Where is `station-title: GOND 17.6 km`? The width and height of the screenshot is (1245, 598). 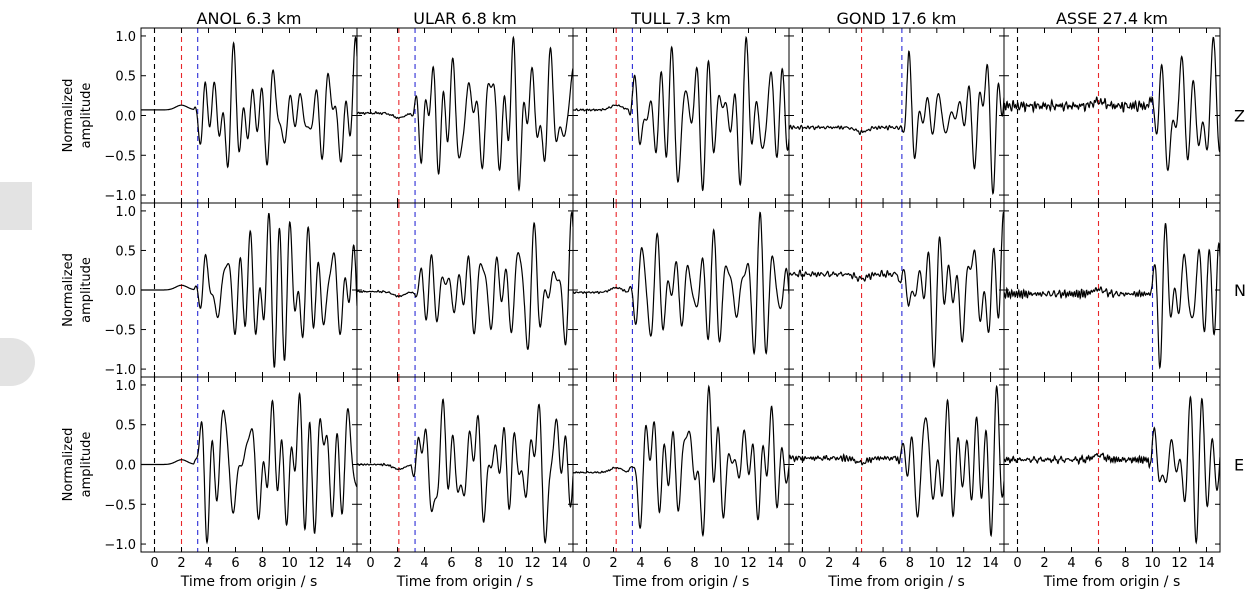 station-title: GOND 17.6 km is located at coordinates (897, 18).